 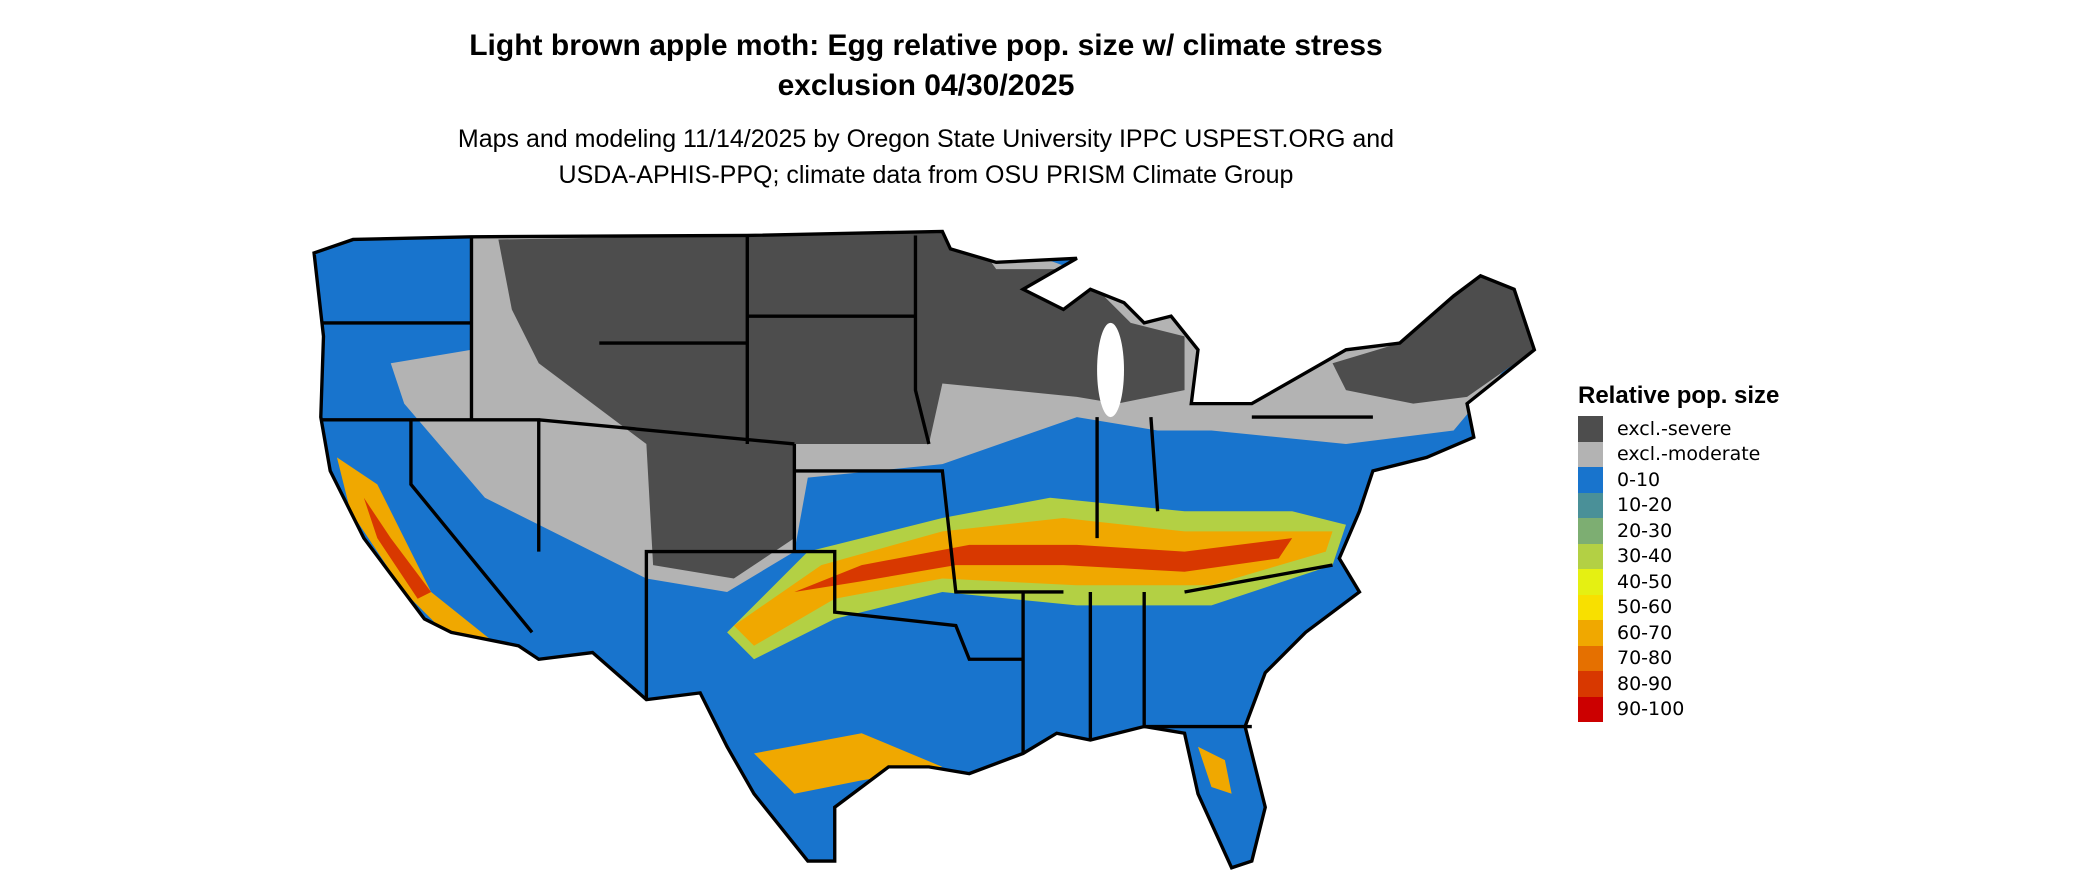 I want to click on legend-label: 80-90, so click(x=1645, y=683).